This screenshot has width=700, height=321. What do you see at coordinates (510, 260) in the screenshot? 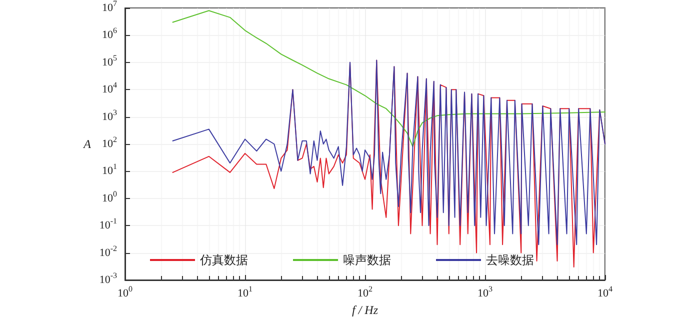
I see `legend-label: 去噪数据` at bounding box center [510, 260].